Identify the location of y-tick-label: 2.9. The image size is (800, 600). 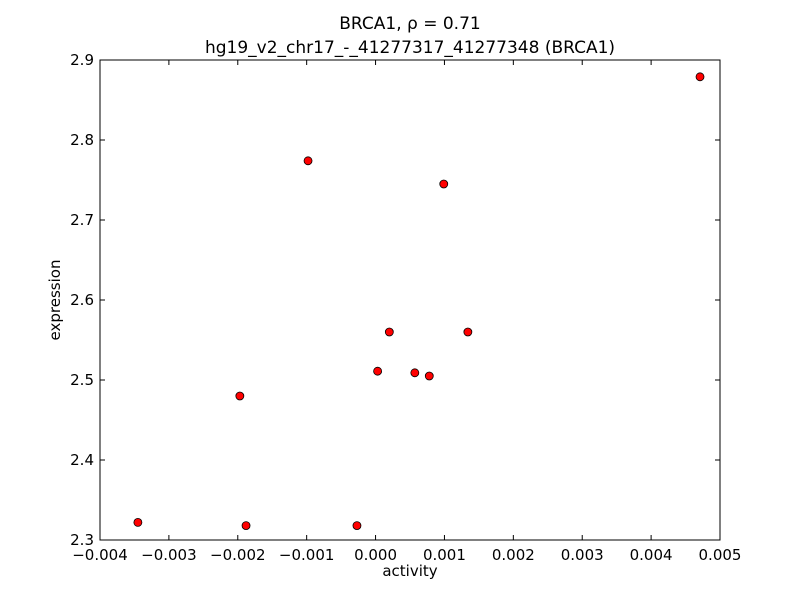
(82, 60).